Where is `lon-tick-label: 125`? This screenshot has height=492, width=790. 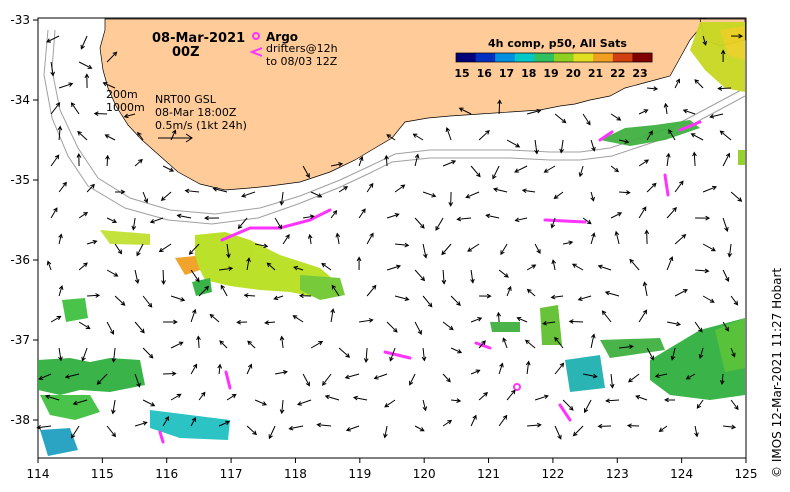 lon-tick-label: 125 is located at coordinates (746, 474).